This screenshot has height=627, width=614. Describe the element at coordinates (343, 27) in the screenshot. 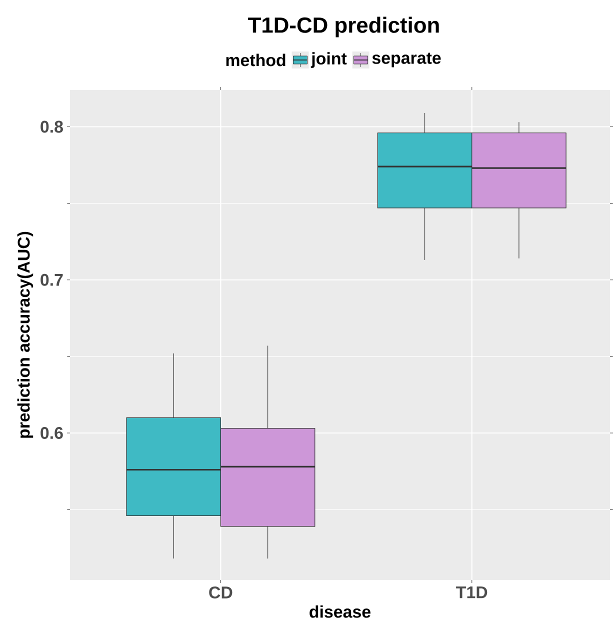

I see `chart-title: T1D-CD prediction` at that location.